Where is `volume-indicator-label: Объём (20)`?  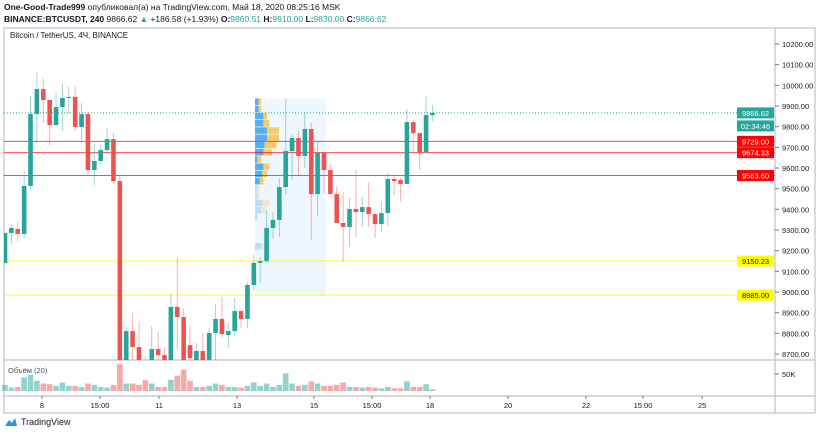
volume-indicator-label: Объём (20) is located at coordinates (28, 370).